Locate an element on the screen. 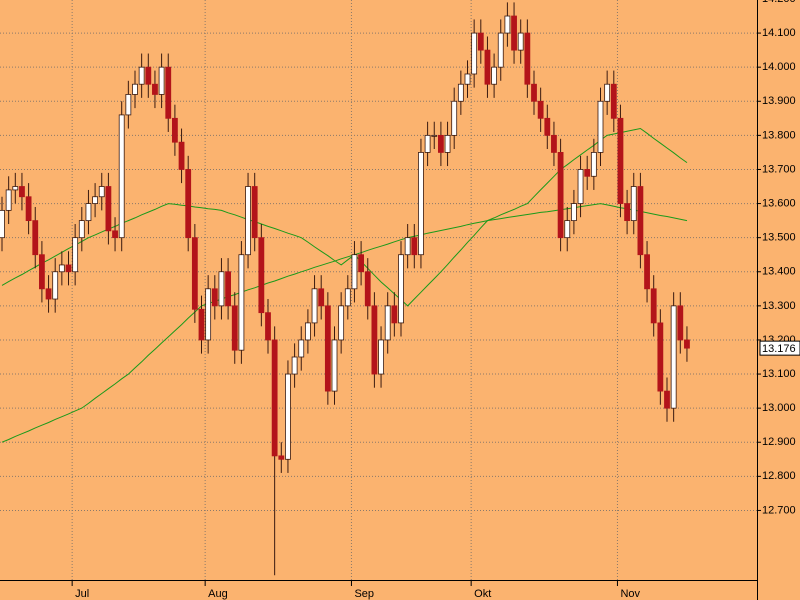 The width and height of the screenshot is (800, 600). y-tick-label: 14.200 is located at coordinates (779, 2).